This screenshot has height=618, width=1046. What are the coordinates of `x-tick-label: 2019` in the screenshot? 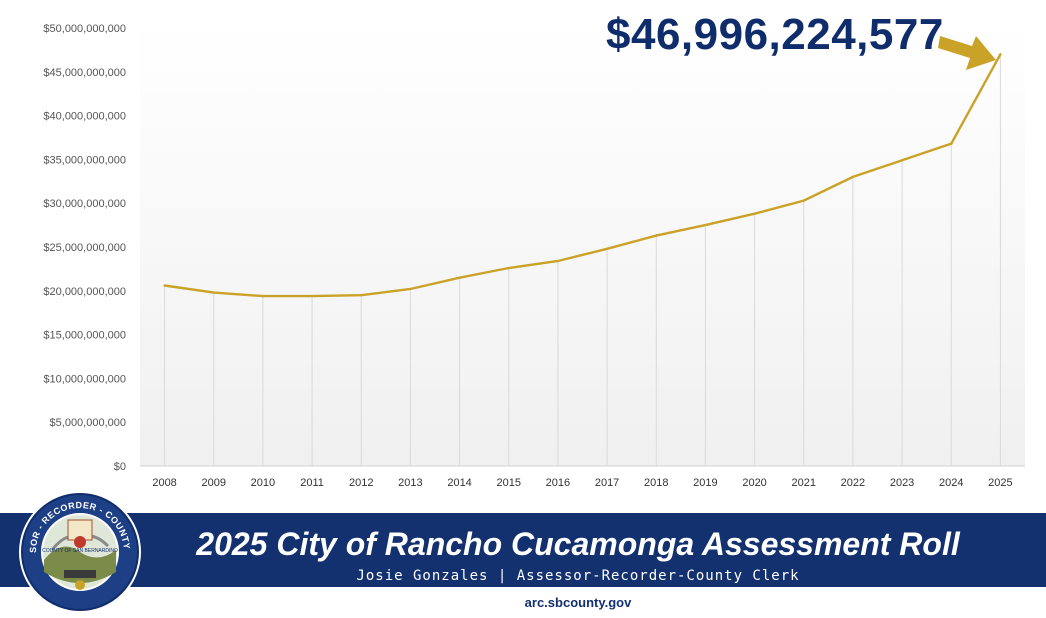 It's located at (705, 483).